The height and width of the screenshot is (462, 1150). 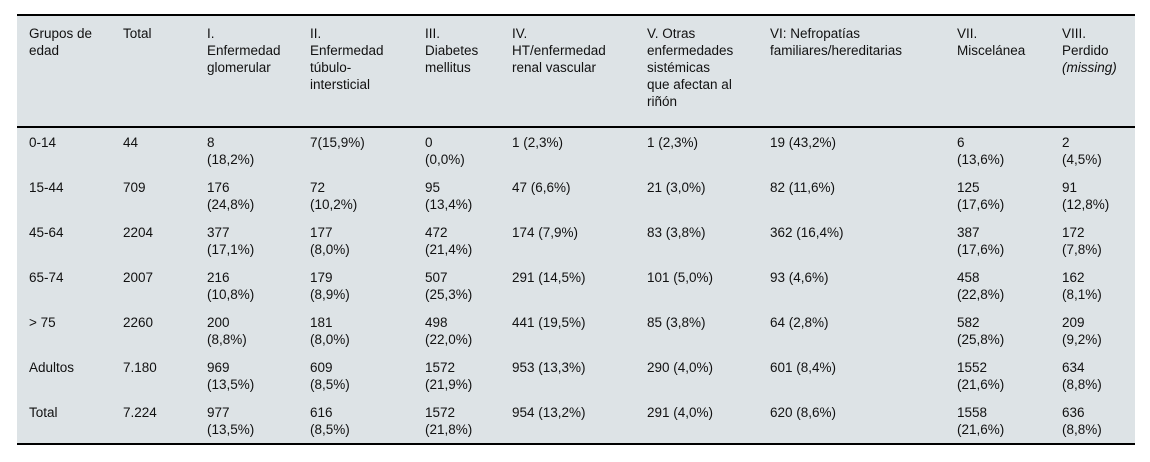 I want to click on cell: 101 (5,0%), so click(x=680, y=277).